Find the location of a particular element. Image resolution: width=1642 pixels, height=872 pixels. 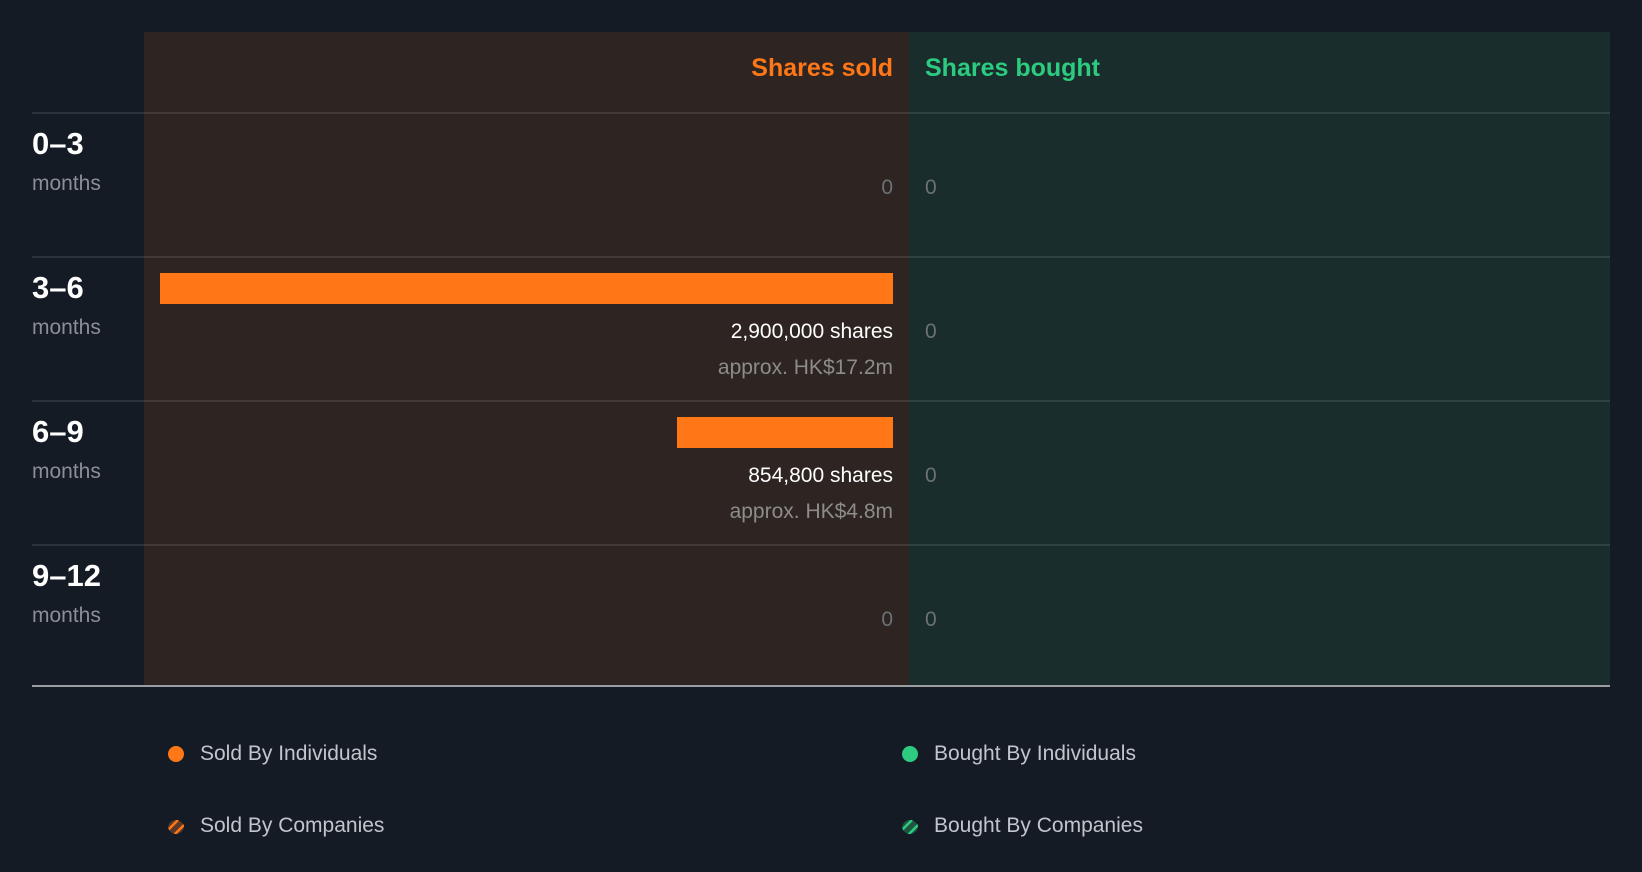

legend-label: Bought By Companies is located at coordinates (1038, 825).